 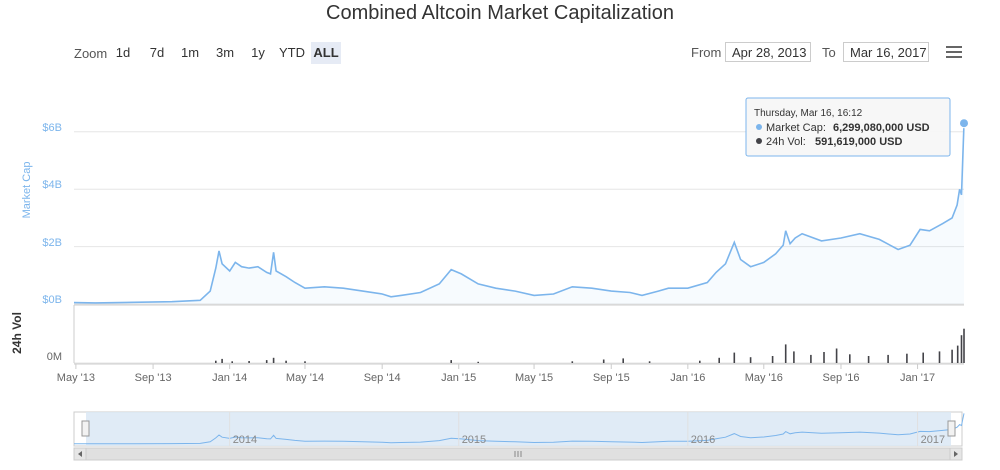 I want to click on range-from-label: From, so click(x=706, y=52).